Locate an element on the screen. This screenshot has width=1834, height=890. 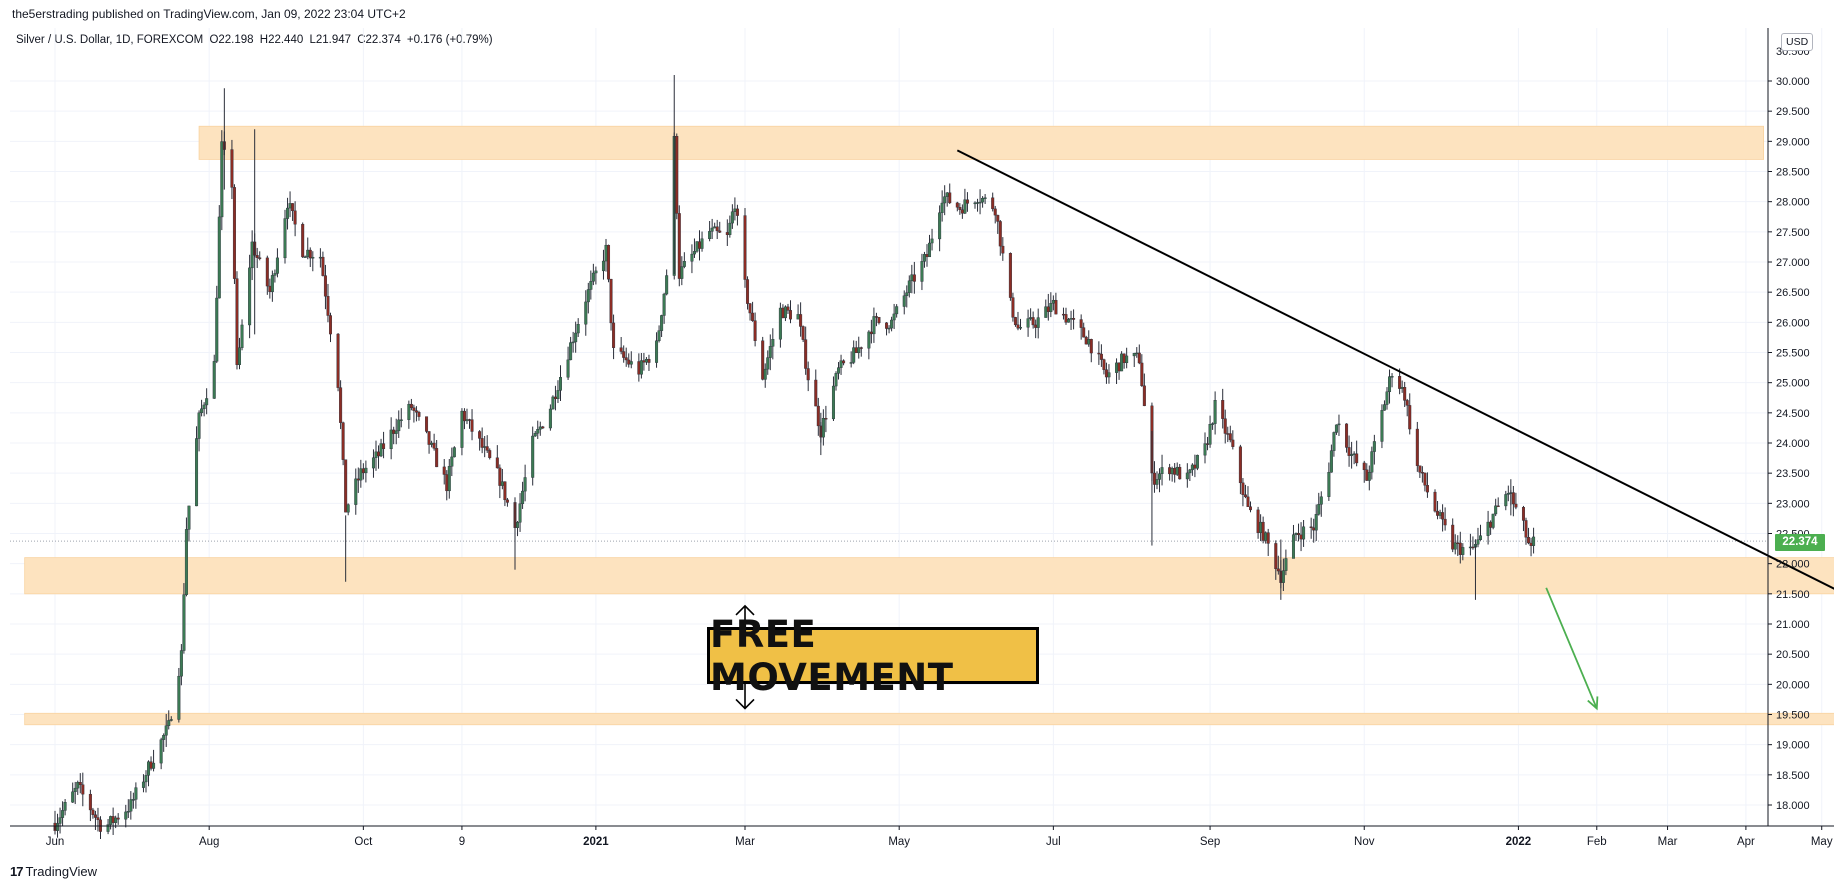
target-arrow is located at coordinates (1572, 649).